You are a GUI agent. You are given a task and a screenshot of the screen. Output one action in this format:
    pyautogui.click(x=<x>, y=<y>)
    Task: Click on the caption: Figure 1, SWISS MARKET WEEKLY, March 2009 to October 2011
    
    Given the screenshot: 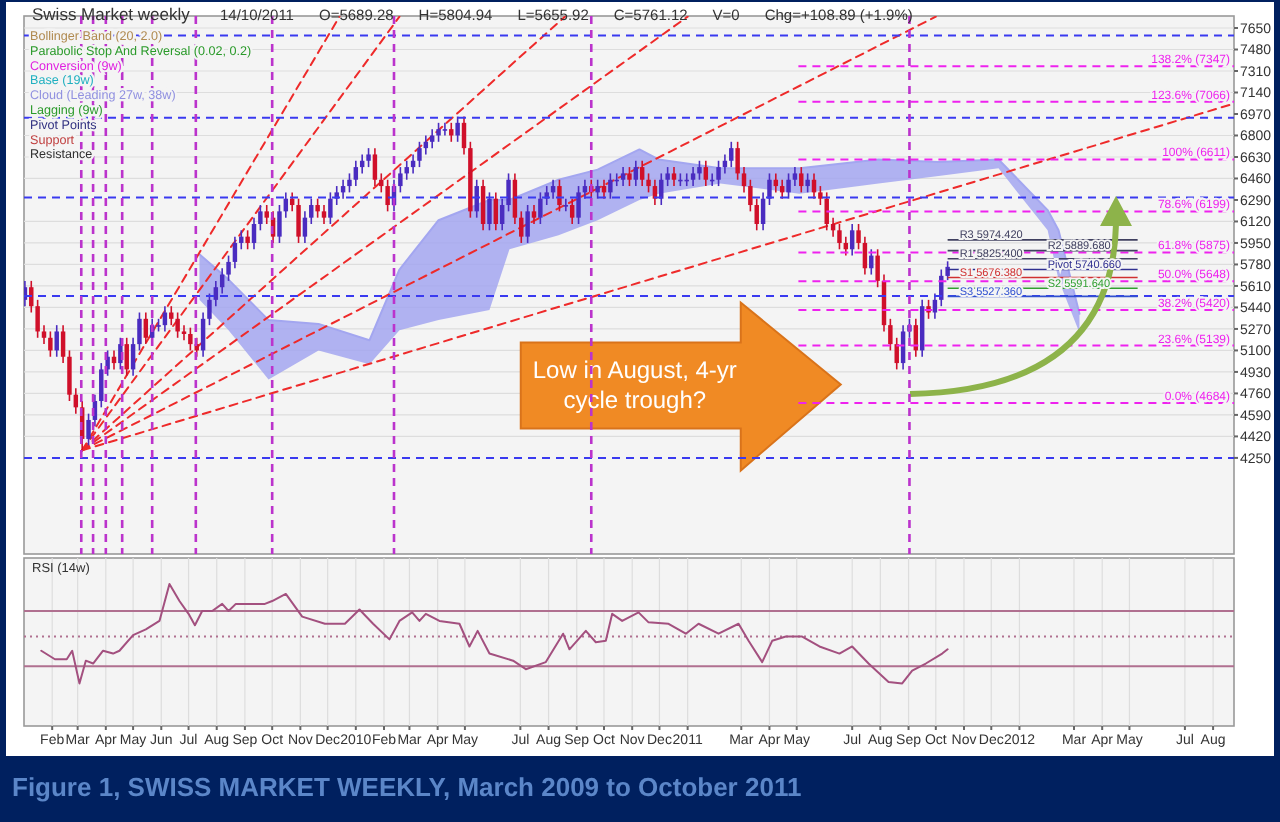 What is the action you would take?
    pyautogui.click(x=407, y=787)
    